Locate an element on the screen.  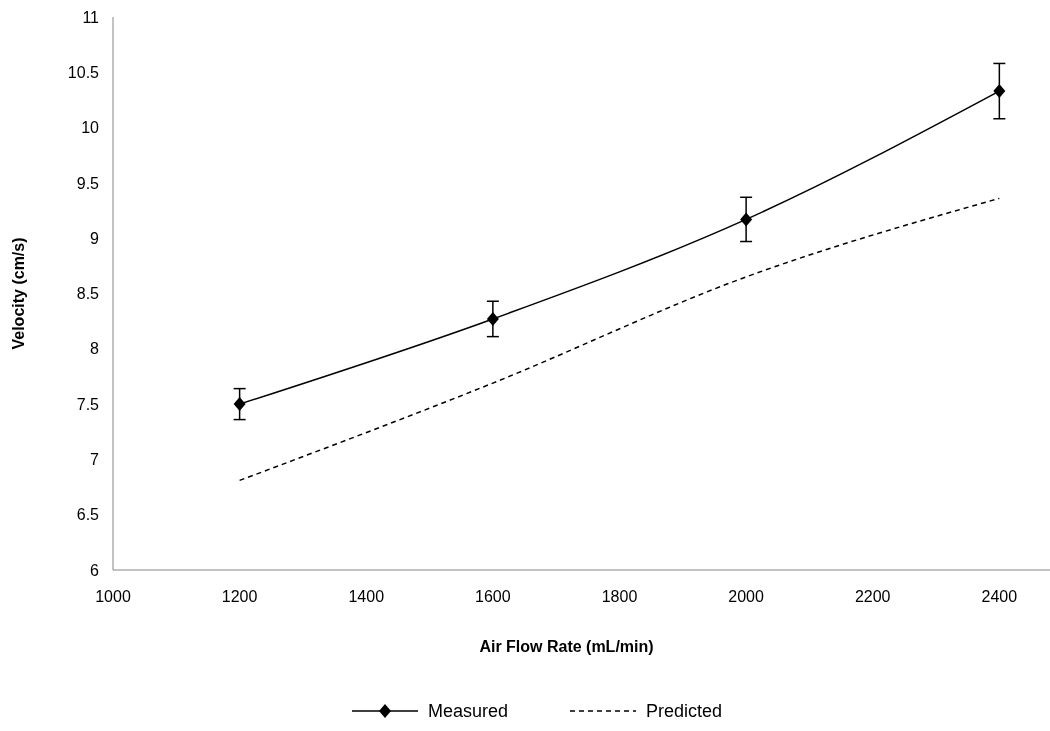
legend-label: Measured is located at coordinates (468, 711).